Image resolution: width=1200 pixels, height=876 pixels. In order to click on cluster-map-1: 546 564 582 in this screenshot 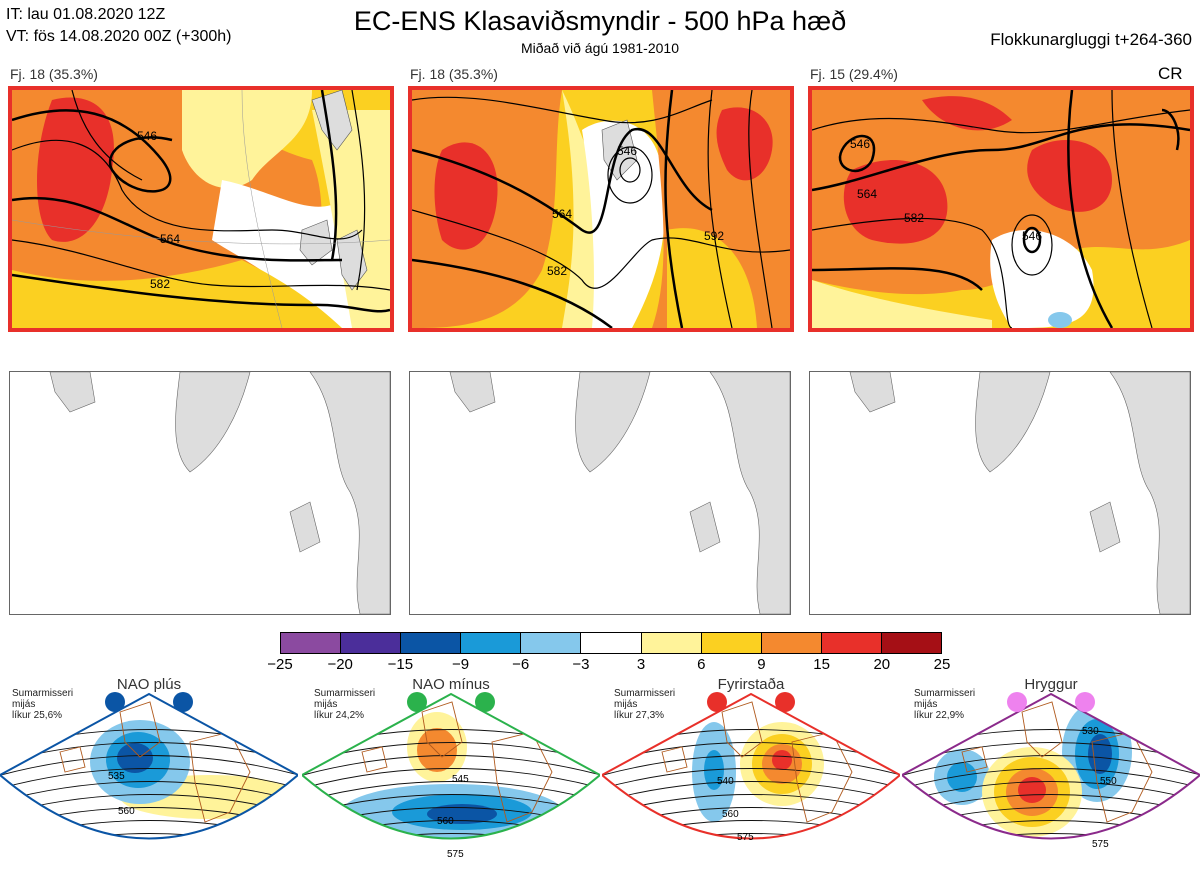, I will do `click(201, 209)`.